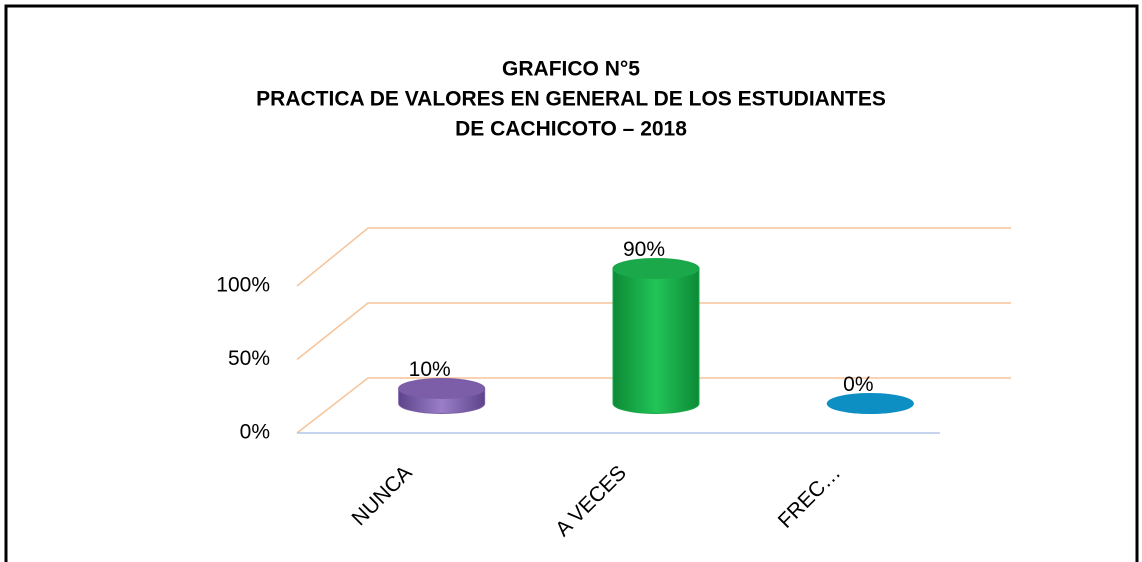 This screenshot has width=1142, height=562. What do you see at coordinates (858, 384) in the screenshot?
I see `value-label: 0%` at bounding box center [858, 384].